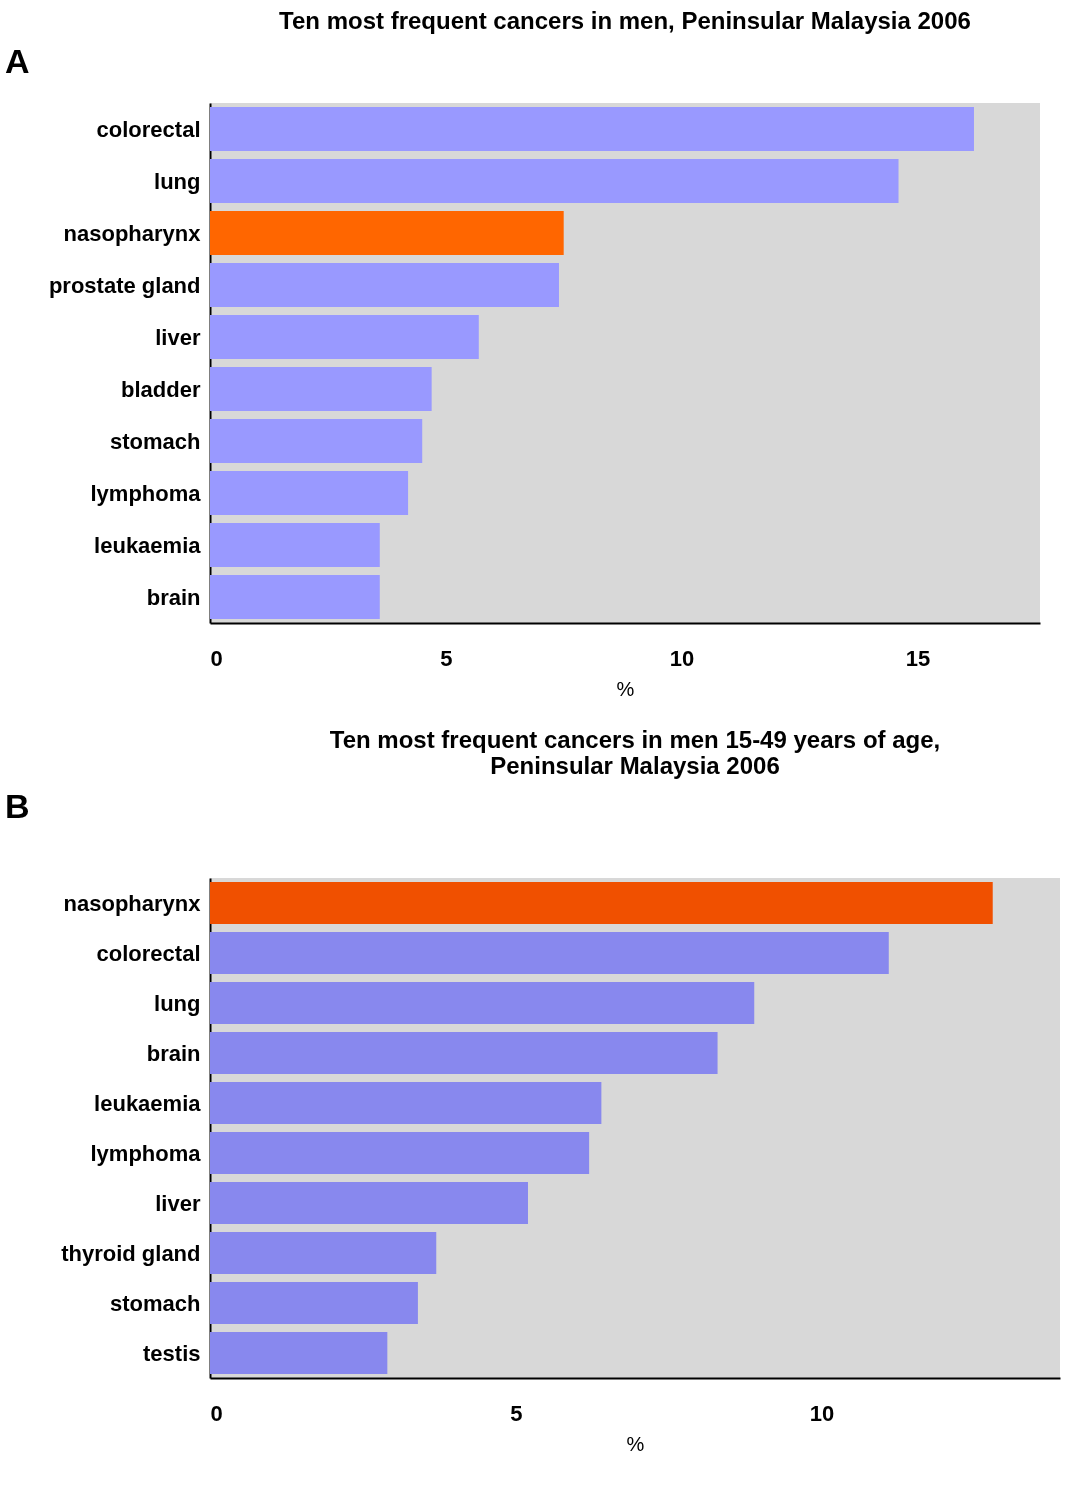 This screenshot has height=1486, width=1080. Describe the element at coordinates (172, 1353) in the screenshot. I see `y-tick-label: testis` at that location.